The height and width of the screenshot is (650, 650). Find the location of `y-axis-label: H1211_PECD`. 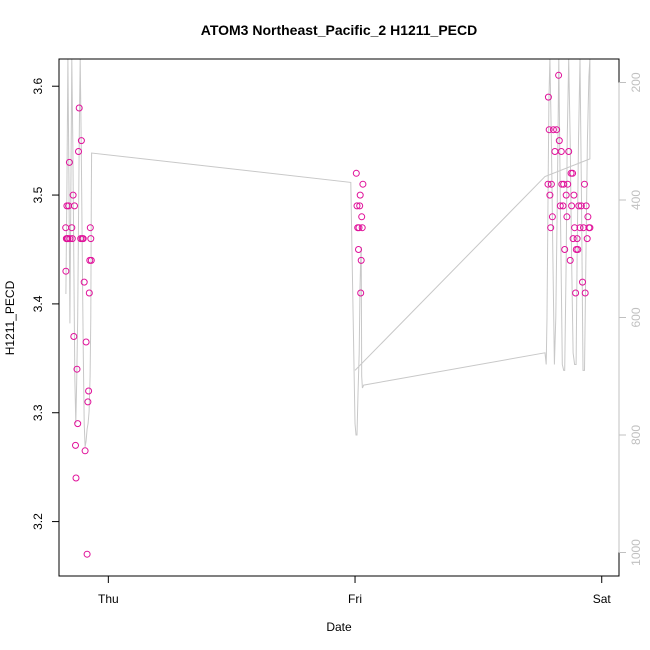

y-axis-label: H1211_PECD is located at coordinates (10, 317).